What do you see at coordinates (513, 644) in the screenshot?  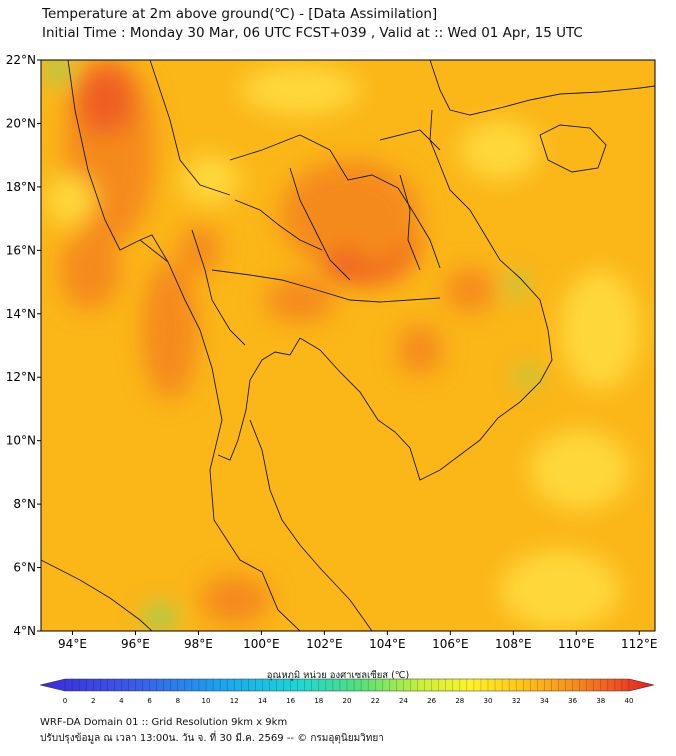 I see `lon-tick-label: 108°E` at bounding box center [513, 644].